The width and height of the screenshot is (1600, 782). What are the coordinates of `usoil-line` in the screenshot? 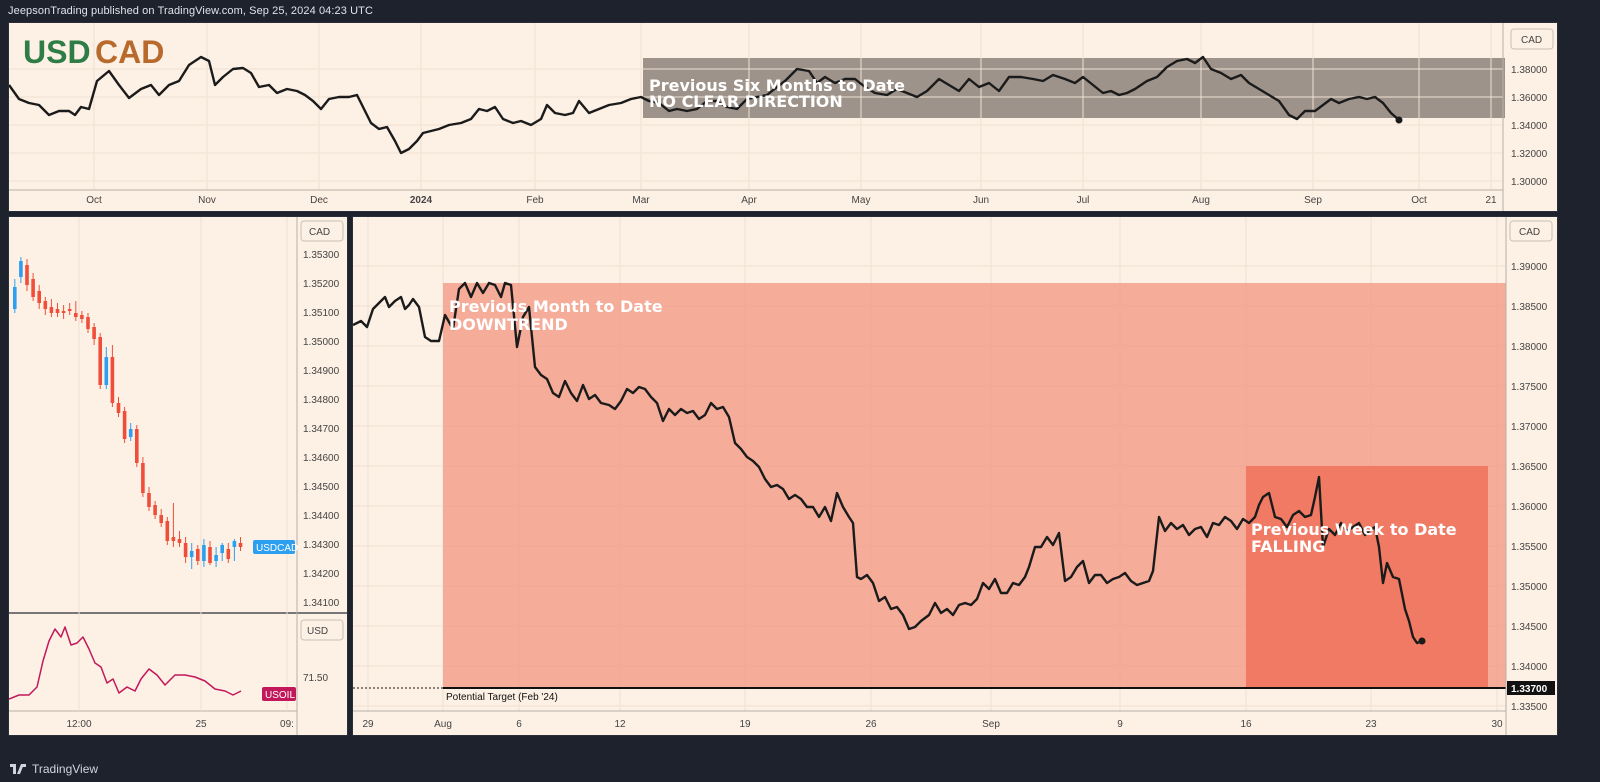 It's located at (125, 663).